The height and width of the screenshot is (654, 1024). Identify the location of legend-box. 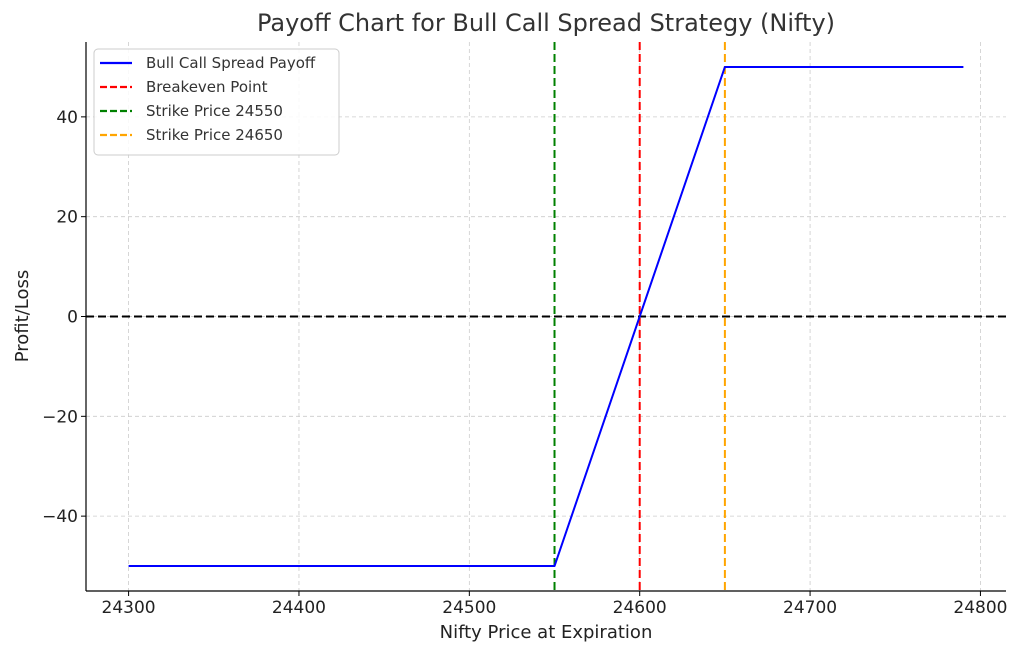
(216, 102).